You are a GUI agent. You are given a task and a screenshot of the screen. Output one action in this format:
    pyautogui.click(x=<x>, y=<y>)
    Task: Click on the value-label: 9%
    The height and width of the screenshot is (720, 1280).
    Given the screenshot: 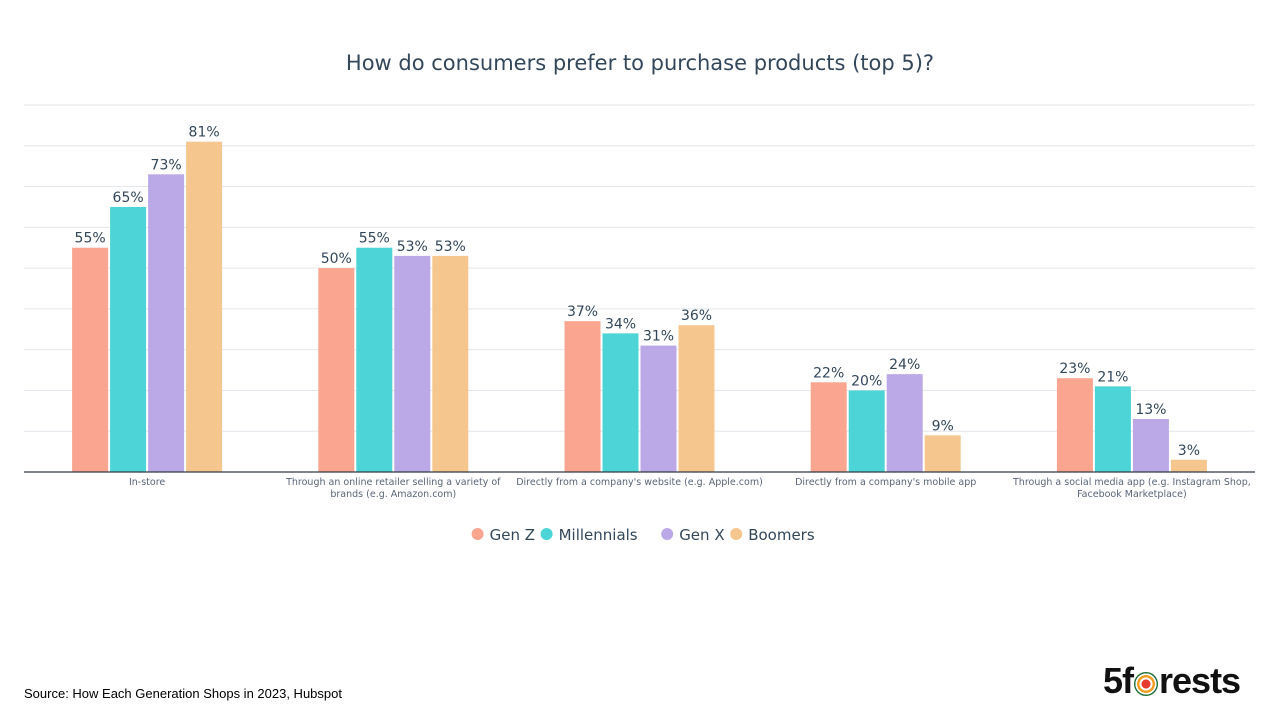 What is the action you would take?
    pyautogui.click(x=943, y=426)
    